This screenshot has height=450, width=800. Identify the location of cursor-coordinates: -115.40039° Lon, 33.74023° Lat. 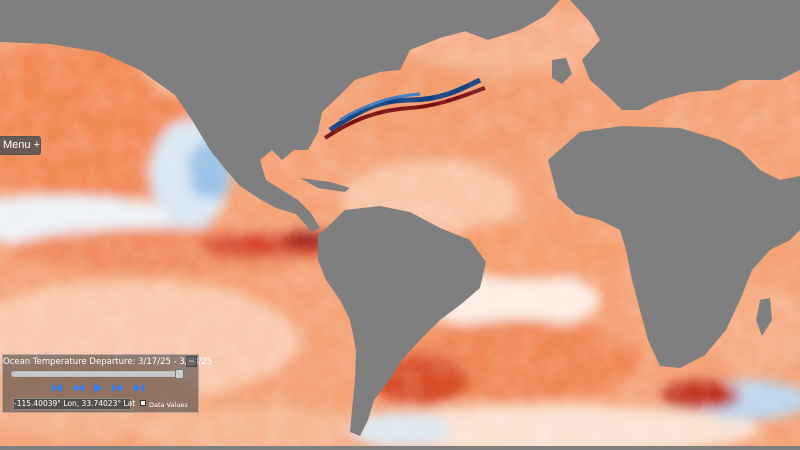
(74, 404).